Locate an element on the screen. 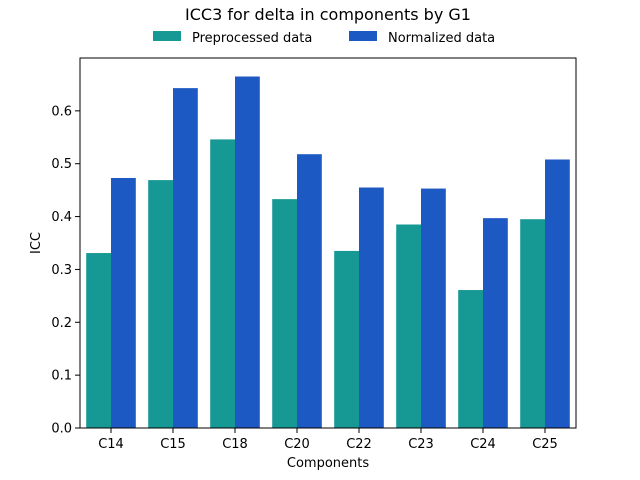 The height and width of the screenshot is (480, 640). bar-c18-normalized is located at coordinates (247, 252).